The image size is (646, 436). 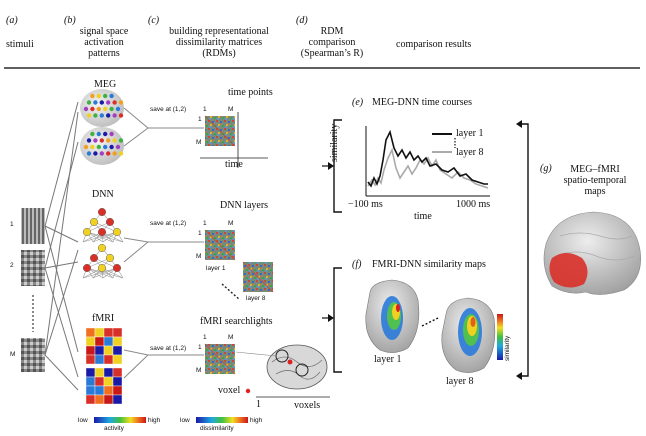 What do you see at coordinates (216, 268) in the screenshot?
I see `dnn-rdm-layer1-label: layer 1` at bounding box center [216, 268].